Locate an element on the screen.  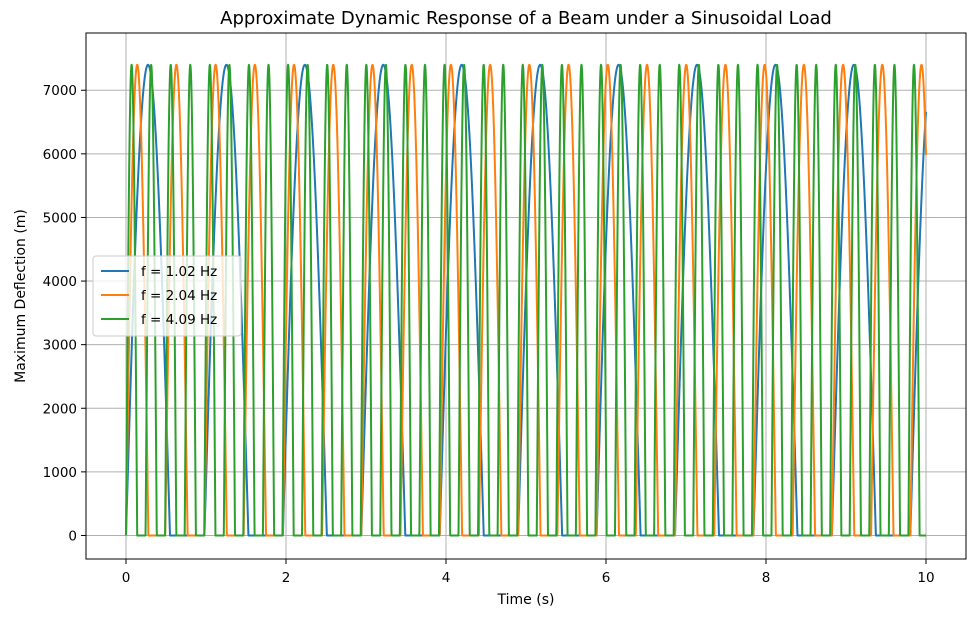
x-tick-label: 6 is located at coordinates (606, 578).